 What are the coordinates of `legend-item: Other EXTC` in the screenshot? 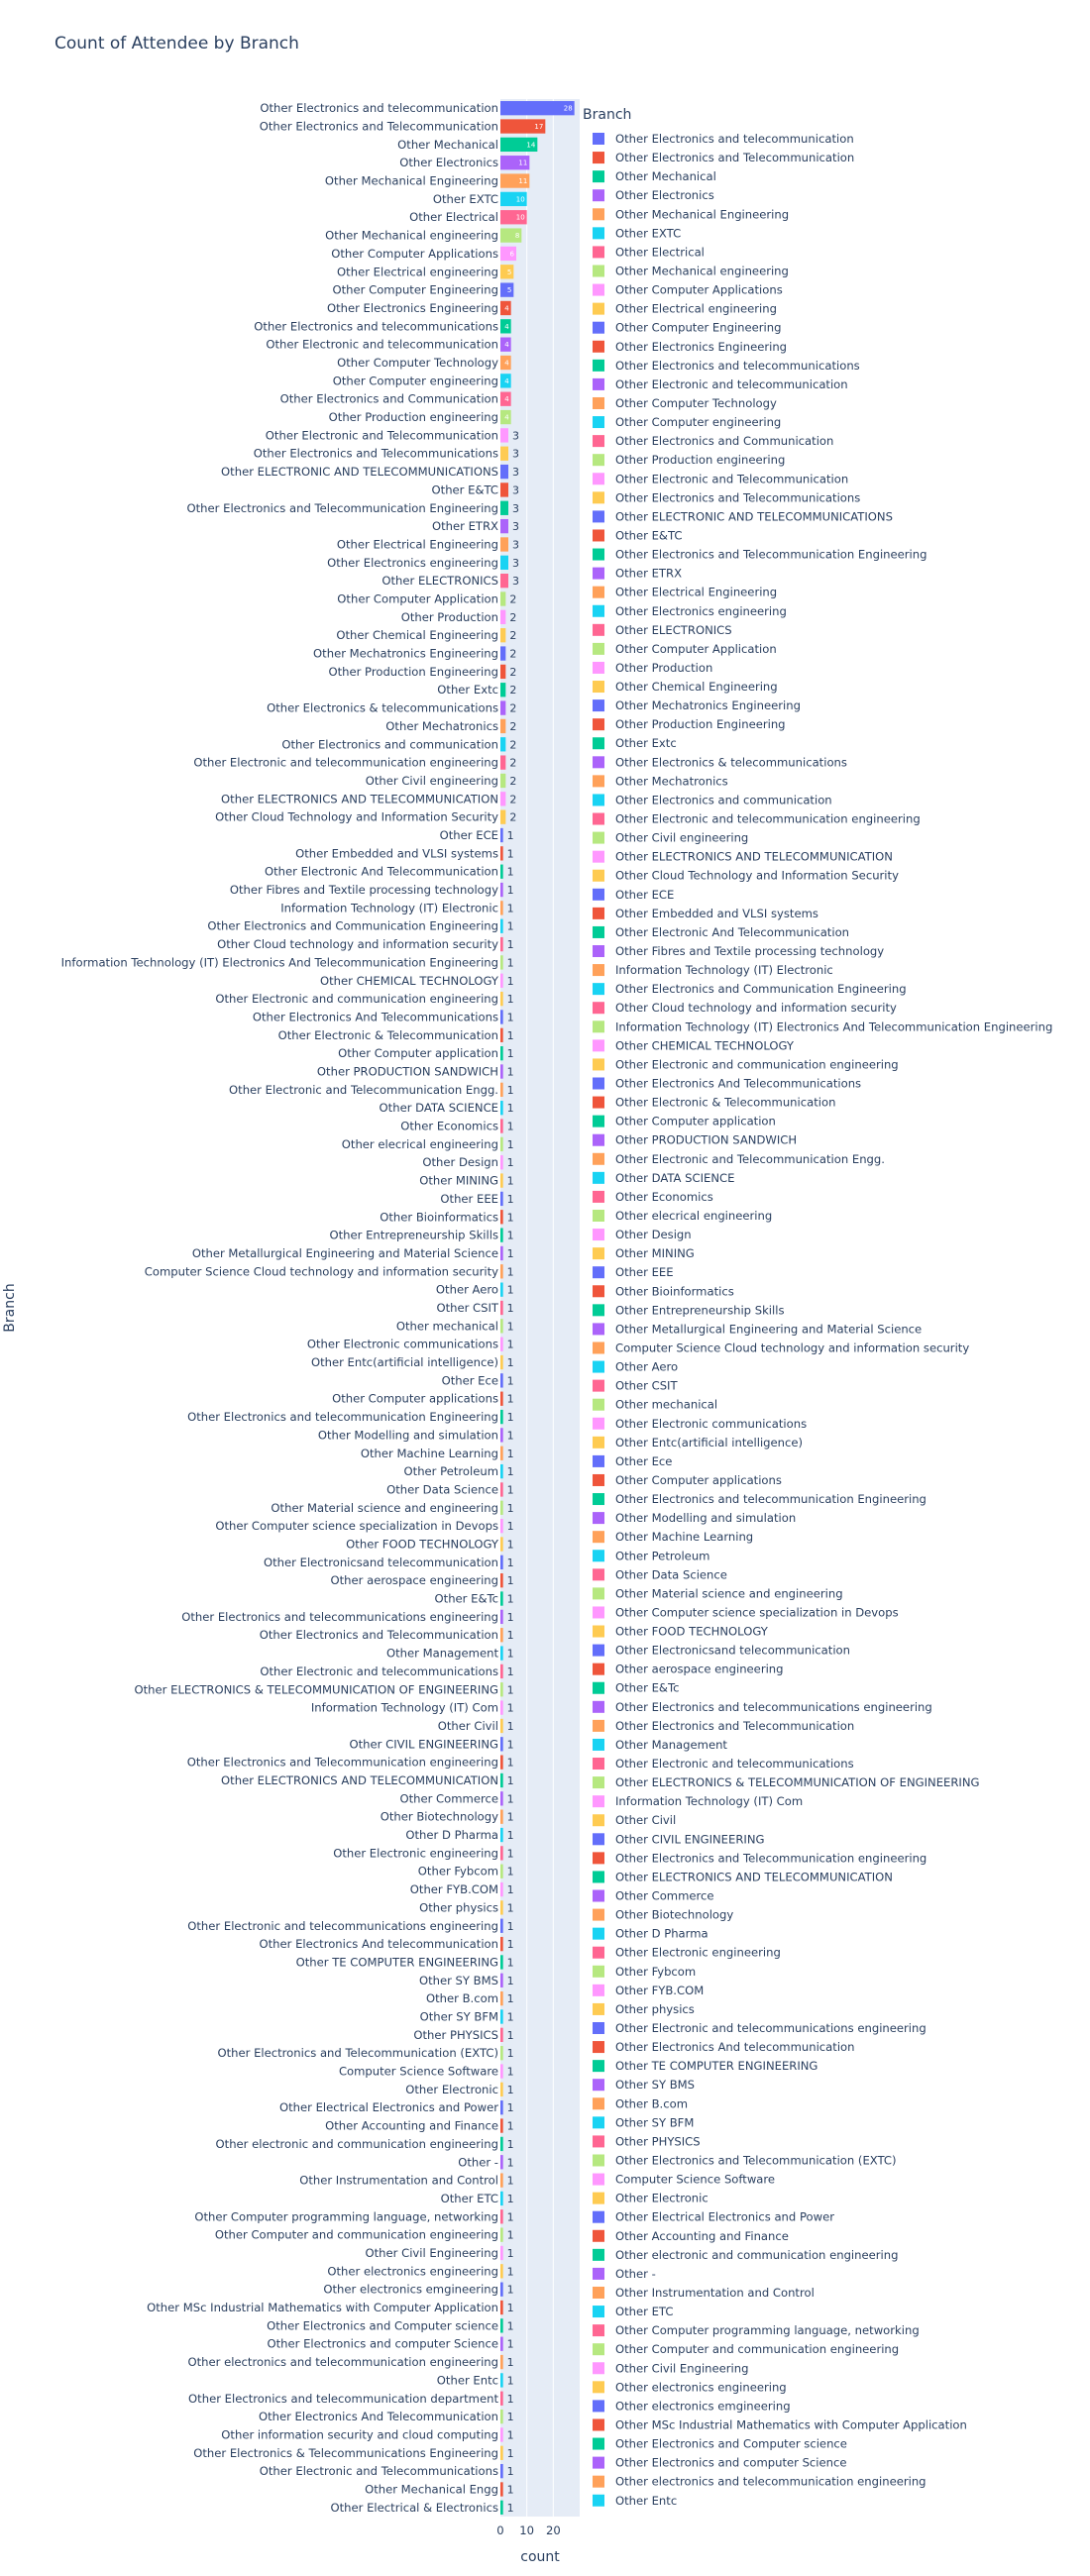 It's located at (637, 233).